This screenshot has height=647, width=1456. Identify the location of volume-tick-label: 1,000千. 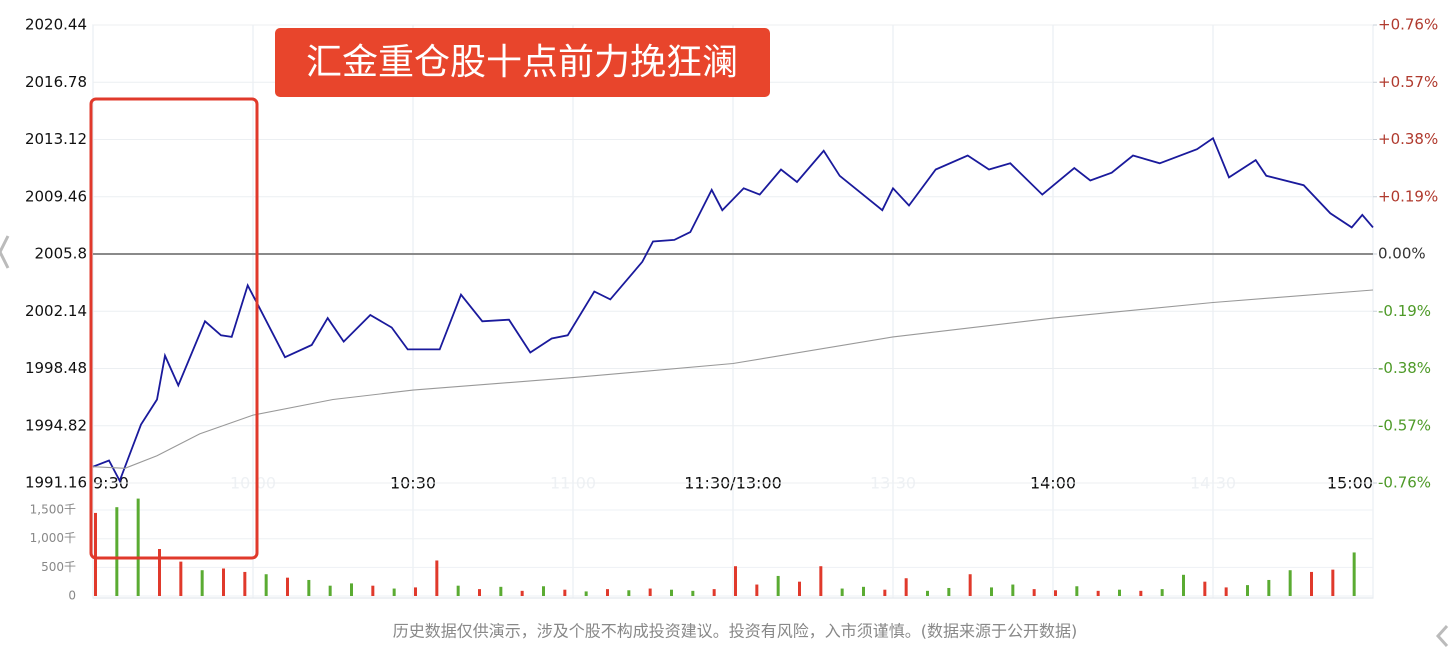
(53, 538).